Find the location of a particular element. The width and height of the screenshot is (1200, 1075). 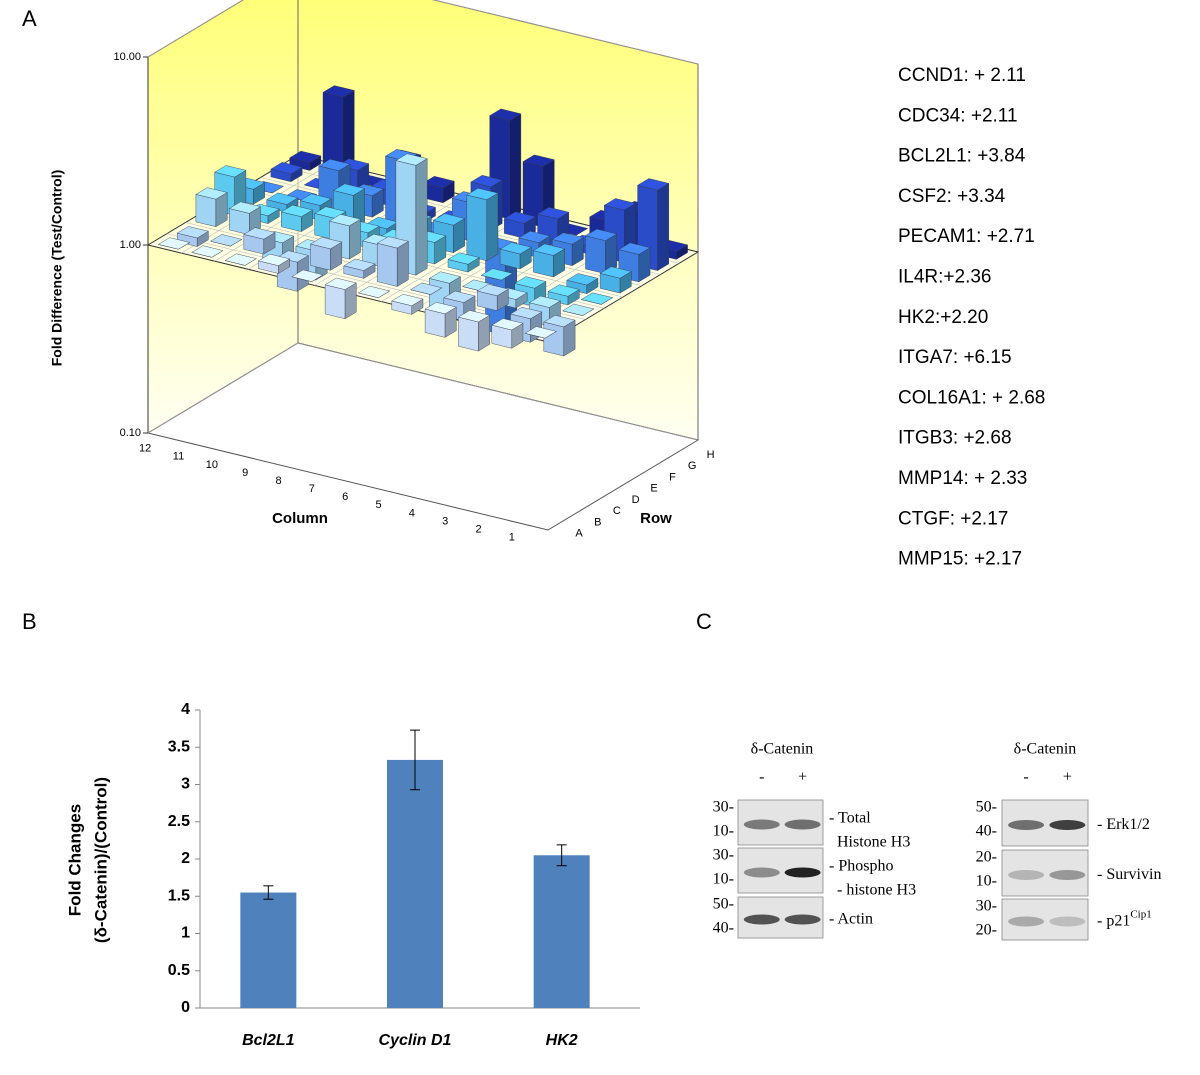

axis-title: Fold Changes is located at coordinates (74, 860).